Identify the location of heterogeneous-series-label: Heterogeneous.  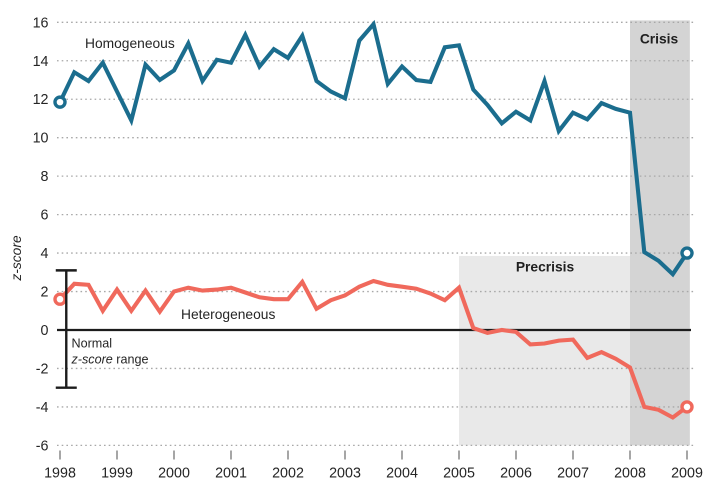
(228, 314).